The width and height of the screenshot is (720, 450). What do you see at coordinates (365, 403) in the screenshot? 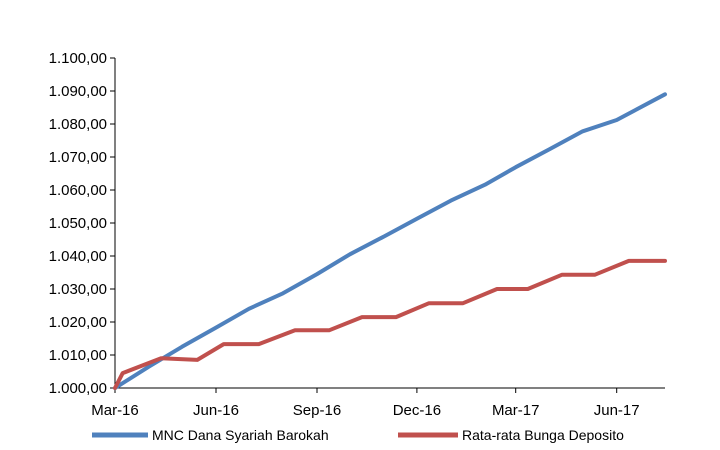
I see `x-axis-ticks: Mar-16 Jun-16 Sep-16 Dec-16 Mar-17 Jun-17` at bounding box center [365, 403].